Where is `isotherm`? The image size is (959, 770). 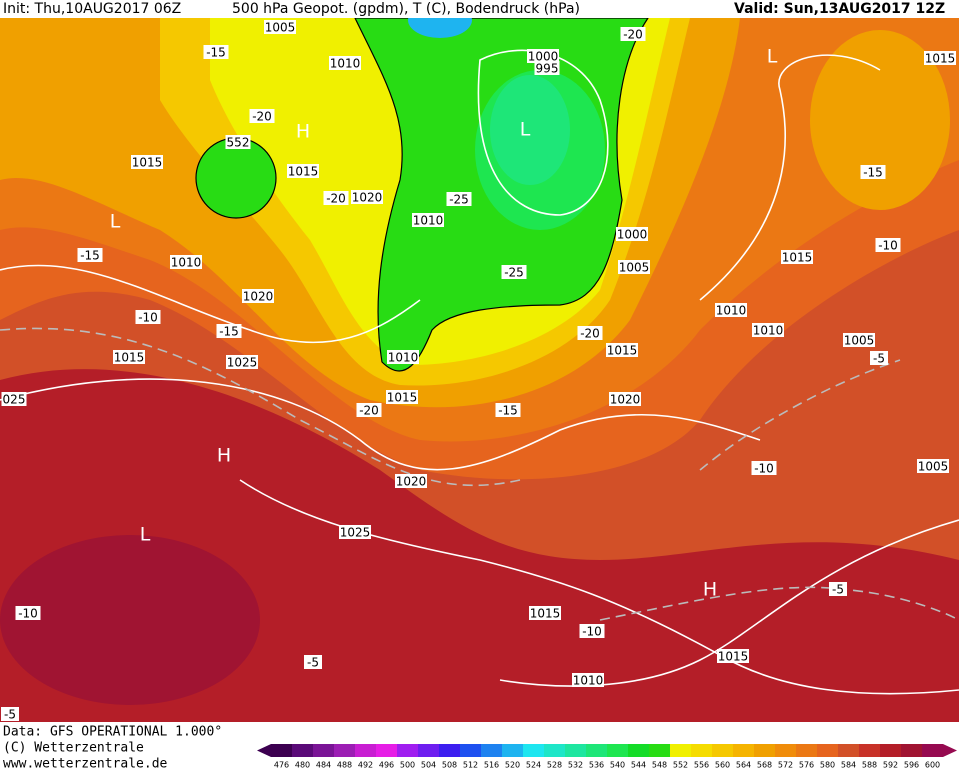
isotherm is located at coordinates (260, 407).